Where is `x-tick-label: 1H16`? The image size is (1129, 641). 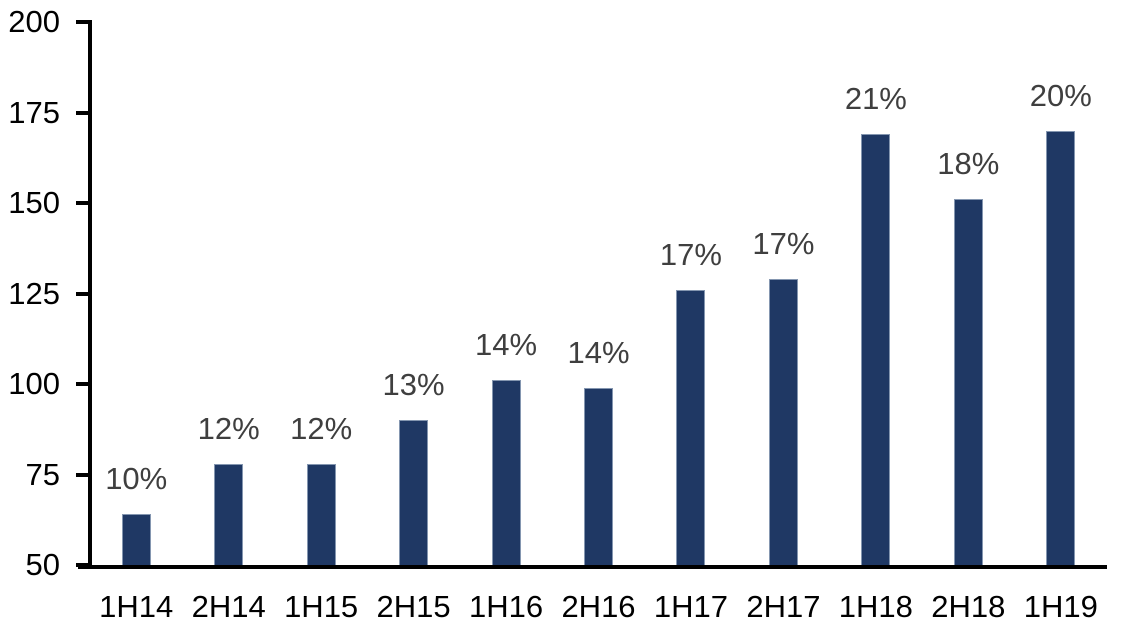
x-tick-label: 1H16 is located at coordinates (506, 606).